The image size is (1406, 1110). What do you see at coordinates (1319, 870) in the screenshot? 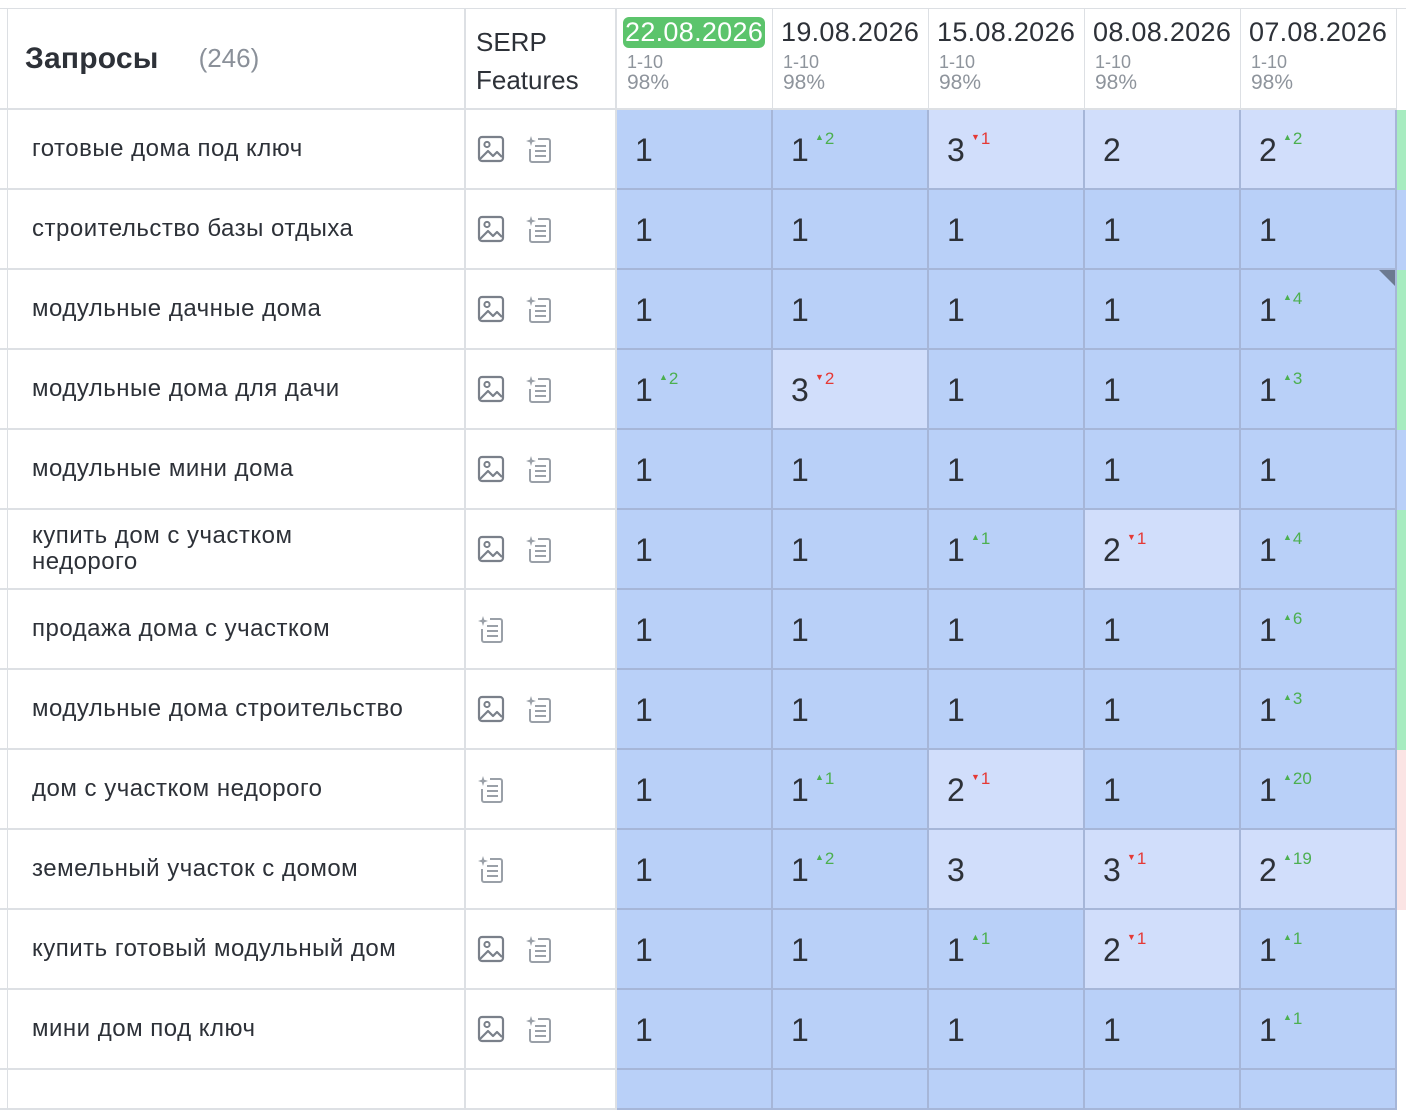
I see `position-cell: 2 ▲19` at bounding box center [1319, 870].